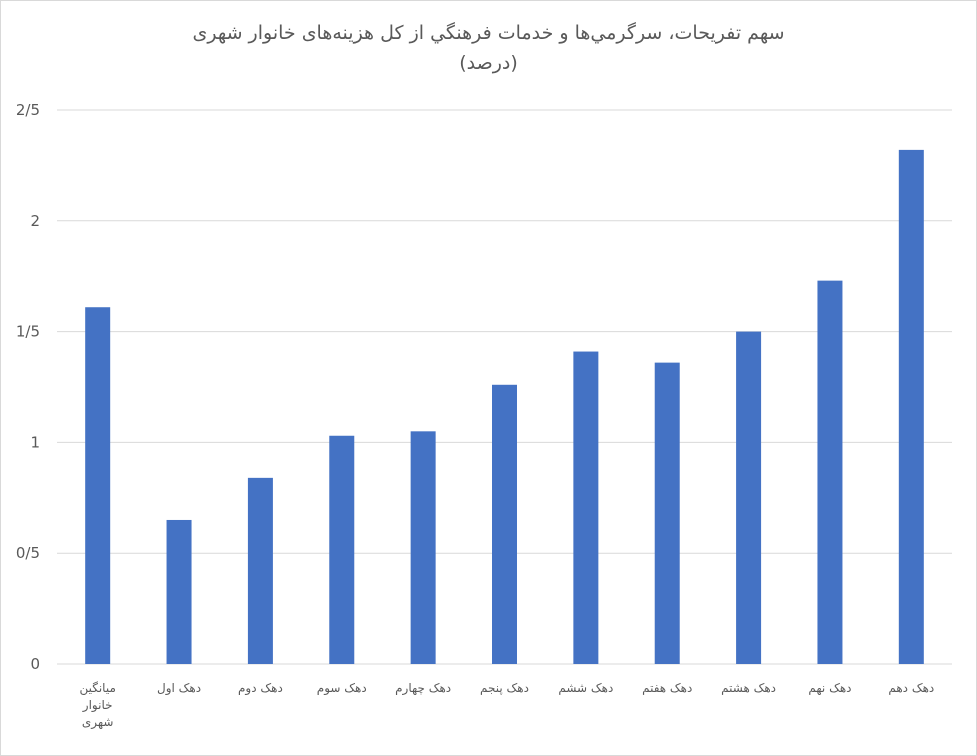 This screenshot has height=756, width=977. Describe the element at coordinates (911, 688) in the screenshot. I see `x-category-label: دهک دهم` at that location.